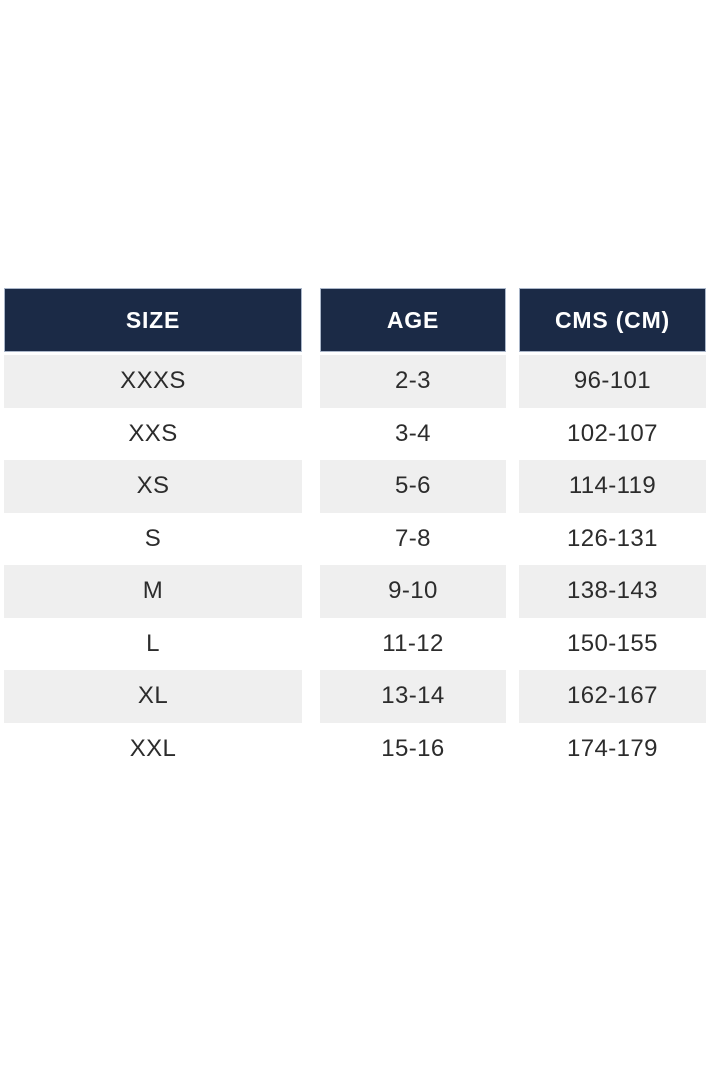 The image size is (712, 1067). Describe the element at coordinates (413, 643) in the screenshot. I see `age-cell: 11-12` at that location.